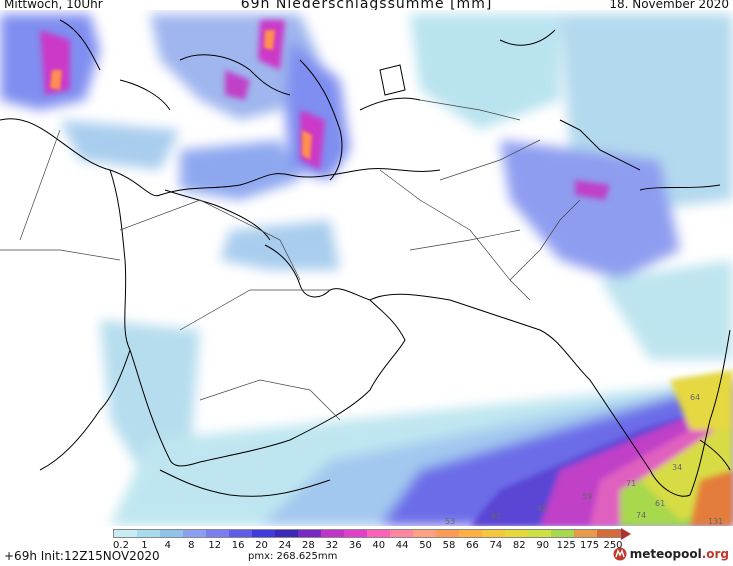  I want to click on map-value: 71, so click(631, 483).